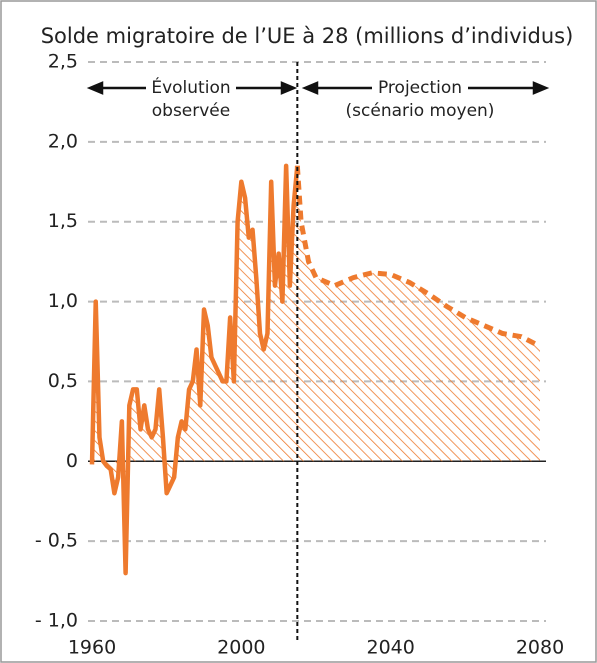 The height and width of the screenshot is (663, 597). I want to click on y-tick-label: 0,5, so click(63, 381).